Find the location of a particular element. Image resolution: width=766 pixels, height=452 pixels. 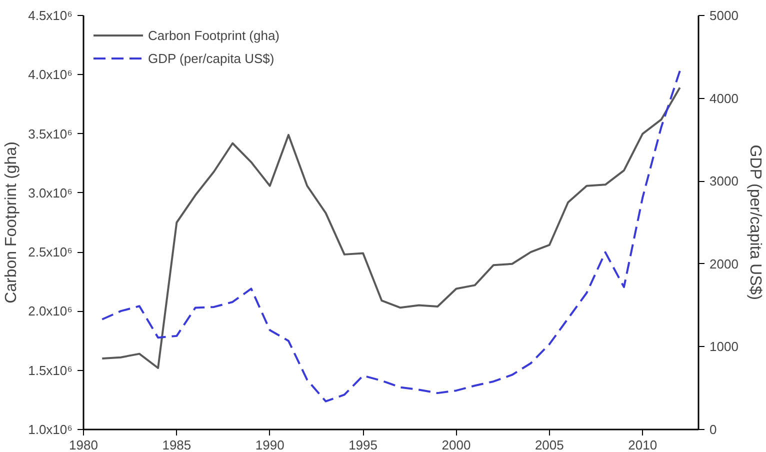

legend-label: GDP (per/capita US$) is located at coordinates (211, 58).